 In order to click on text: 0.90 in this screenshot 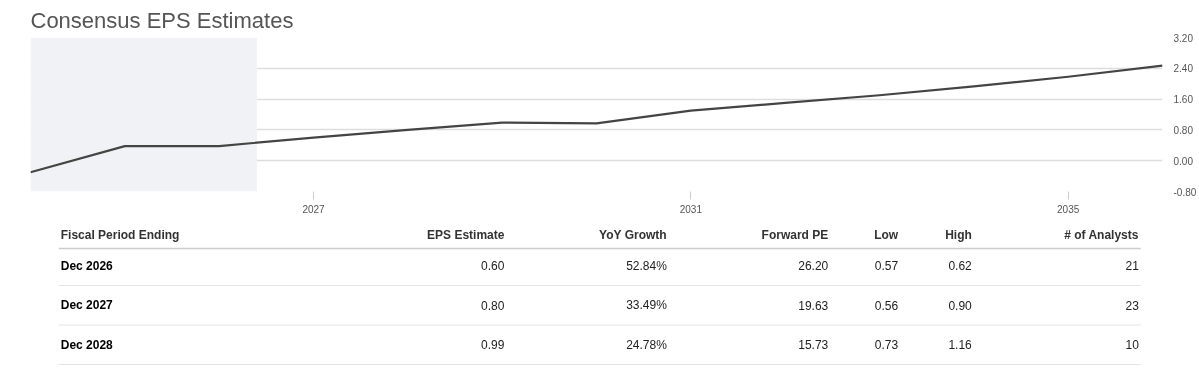, I will do `click(960, 305)`.